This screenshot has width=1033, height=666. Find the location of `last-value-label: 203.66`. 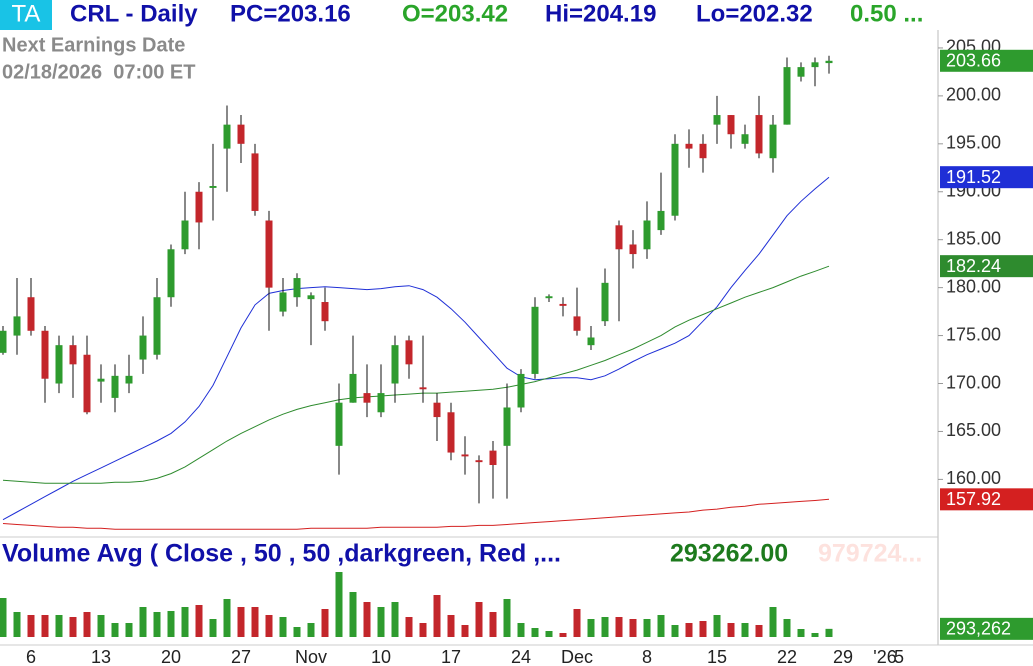

last-value-label: 203.66 is located at coordinates (973, 61).